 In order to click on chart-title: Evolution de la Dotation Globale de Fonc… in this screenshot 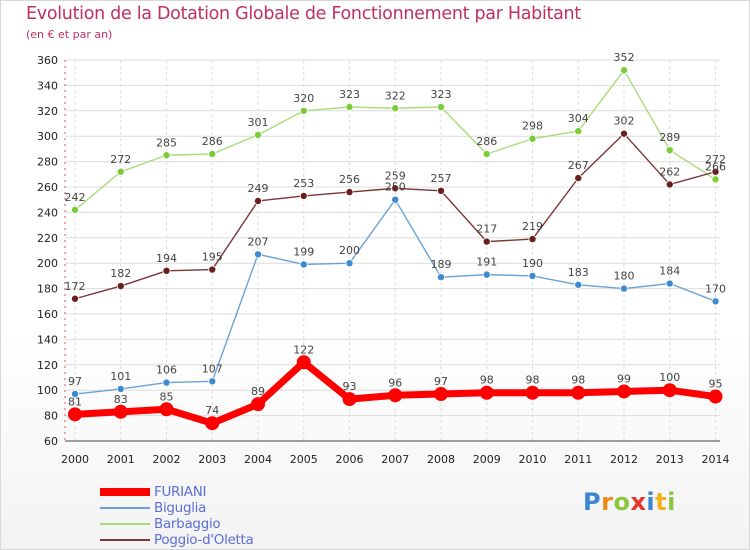, I will do `click(303, 14)`.